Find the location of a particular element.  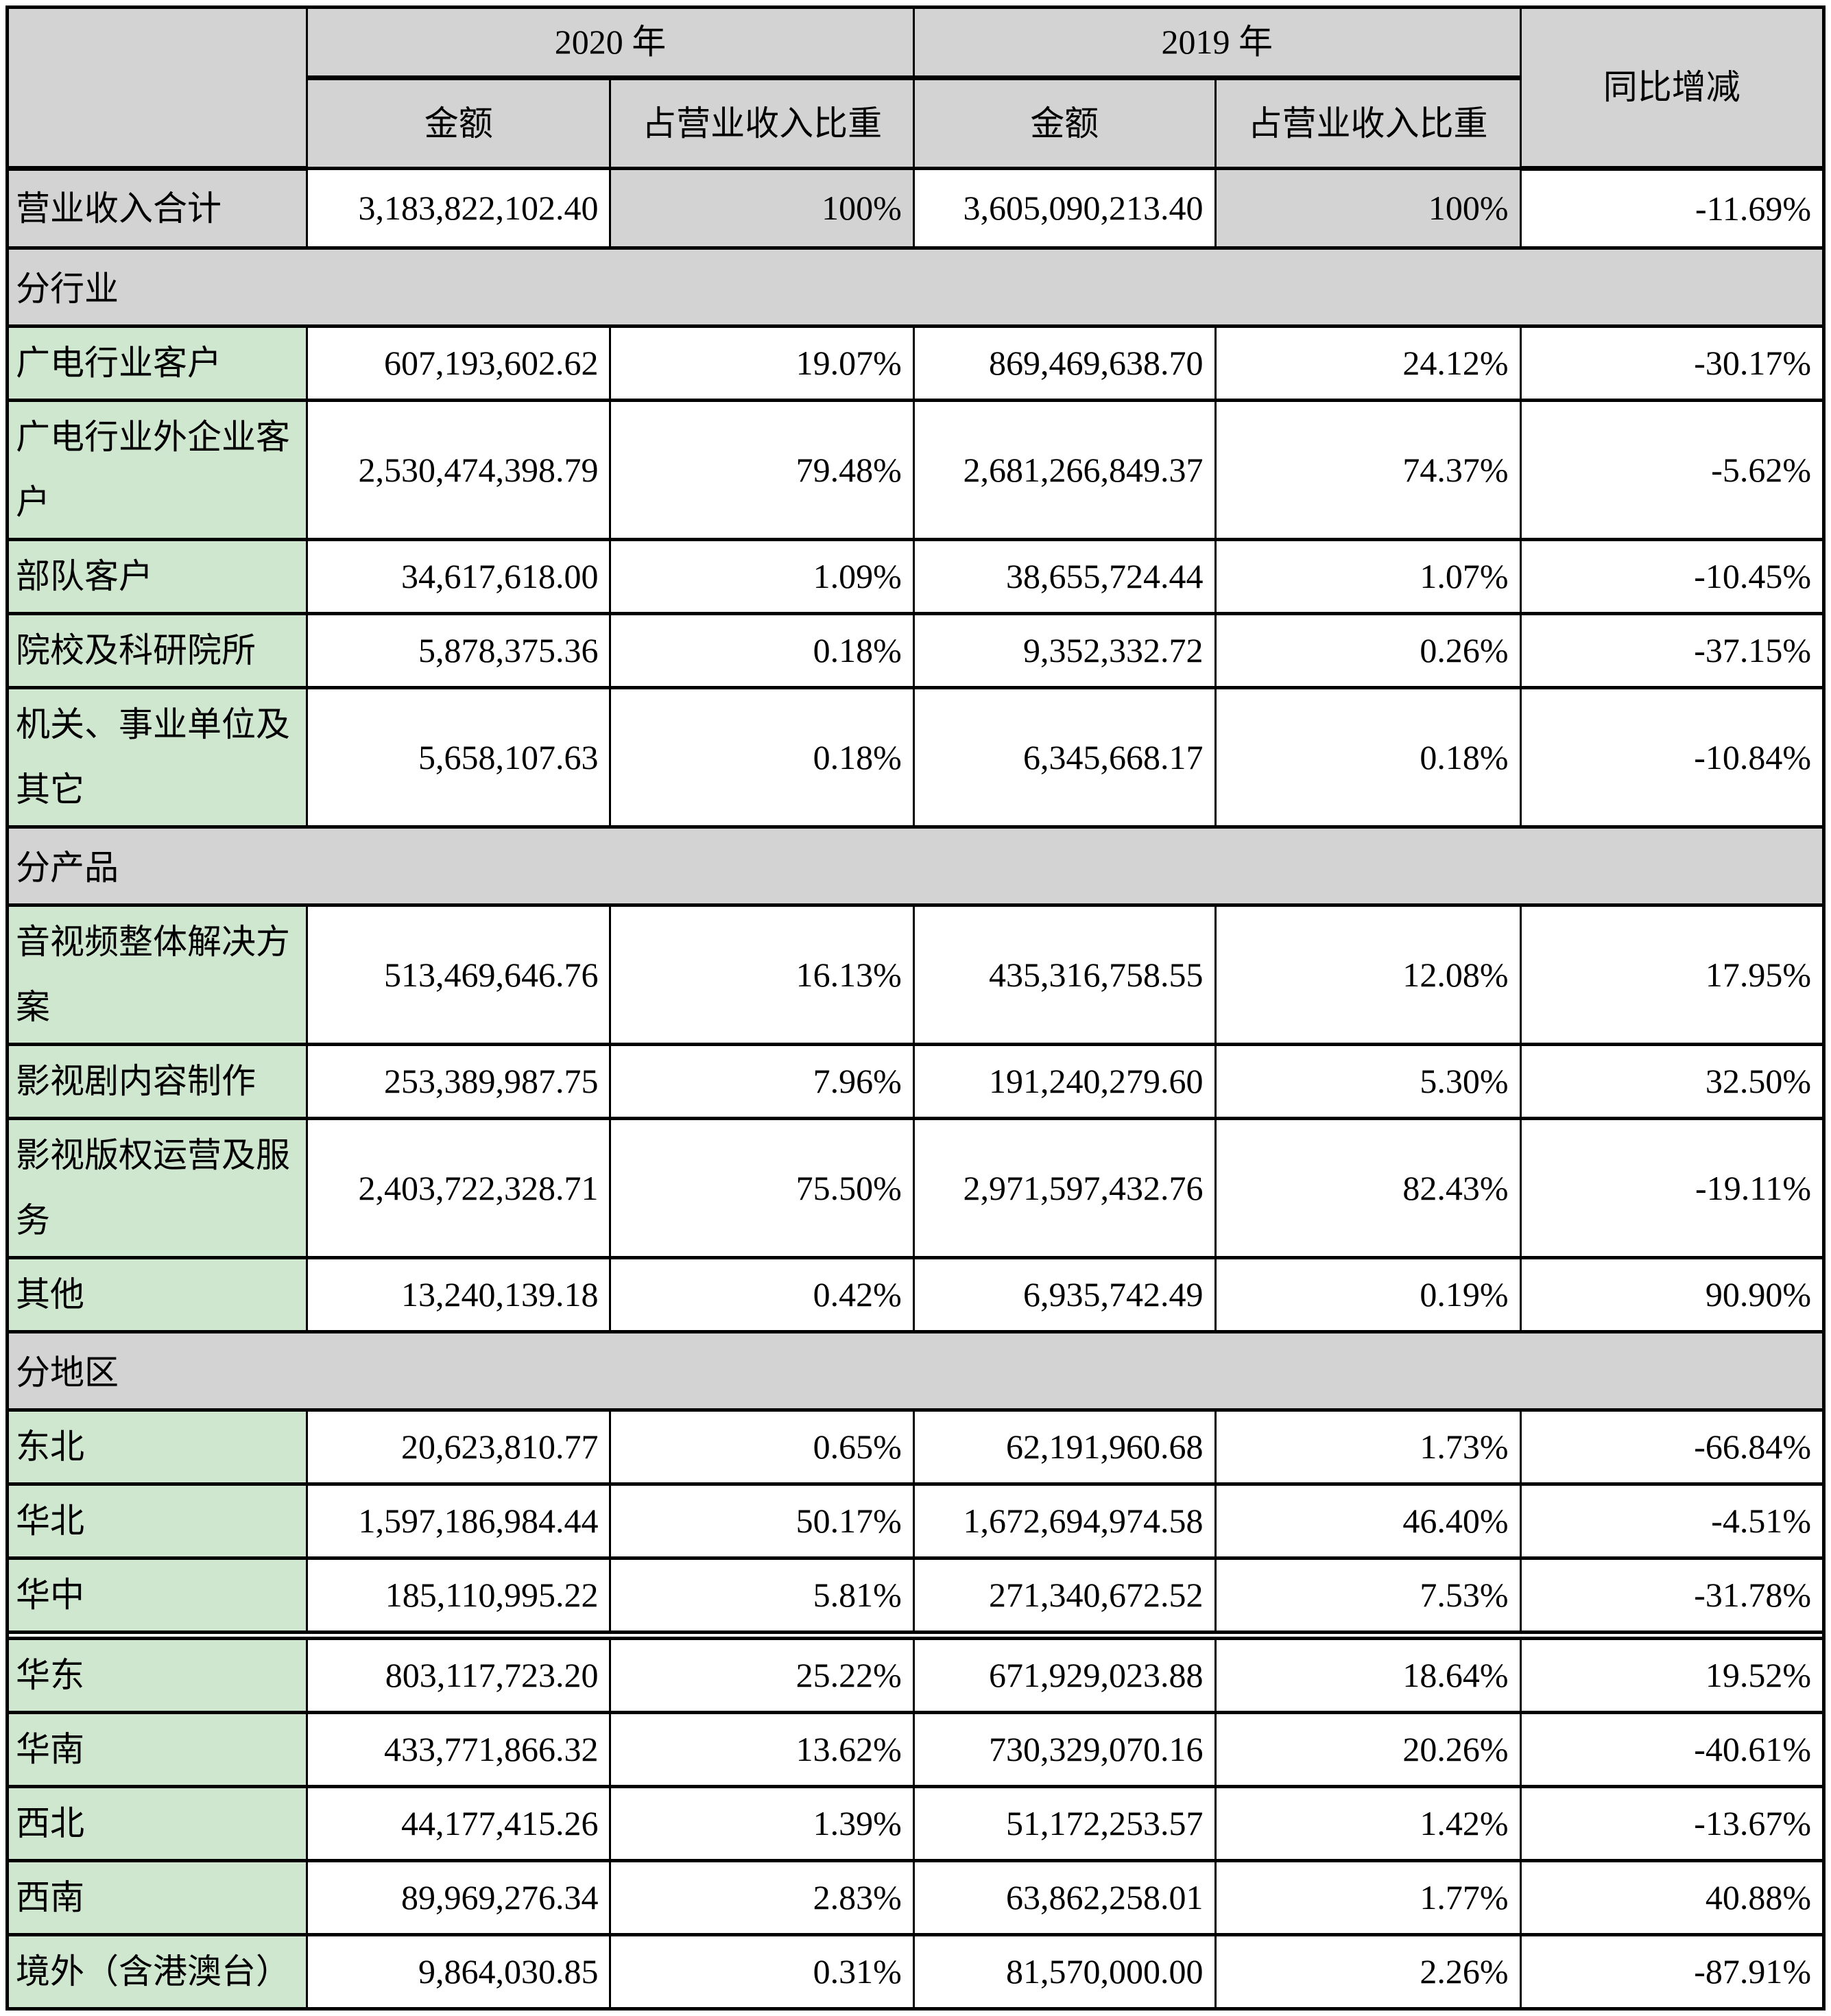

yoy-value: -5.62% is located at coordinates (1672, 470).